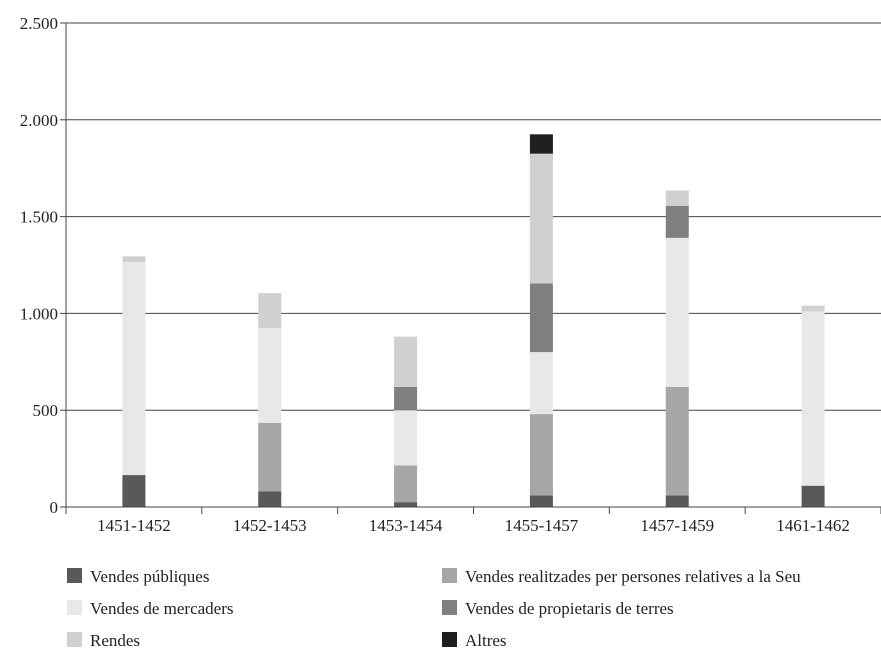 The width and height of the screenshot is (881, 653). What do you see at coordinates (270, 525) in the screenshot?
I see `x-tick-label-1: 1452-1453` at bounding box center [270, 525].